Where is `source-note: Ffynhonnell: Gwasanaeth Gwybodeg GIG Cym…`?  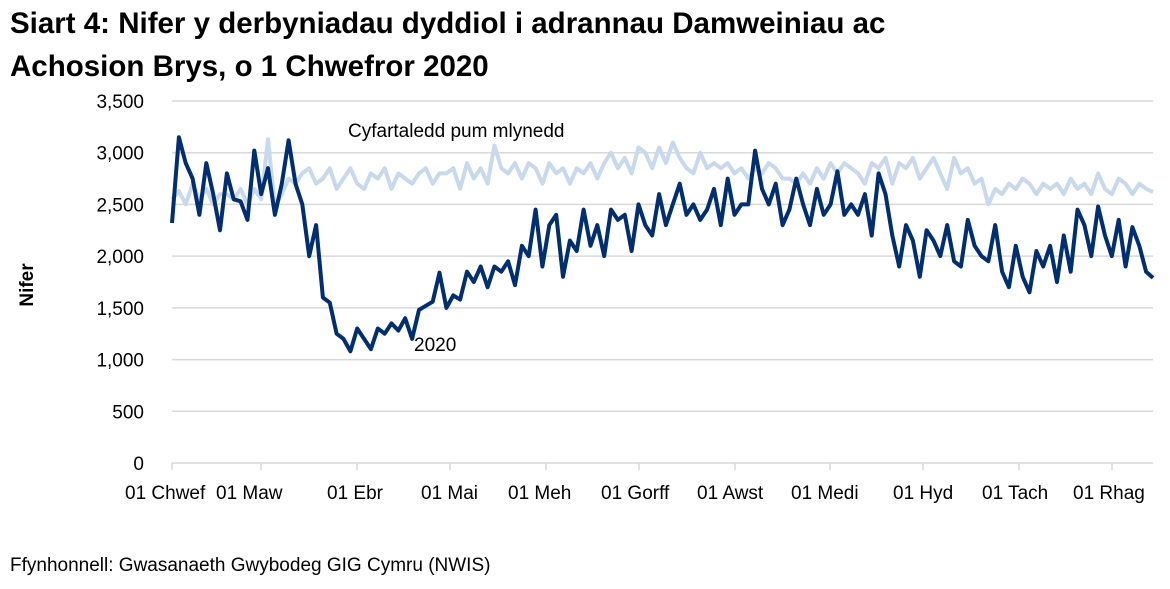 source-note: Ffynhonnell: Gwasanaeth Gwybodeg GIG Cym… is located at coordinates (250, 565).